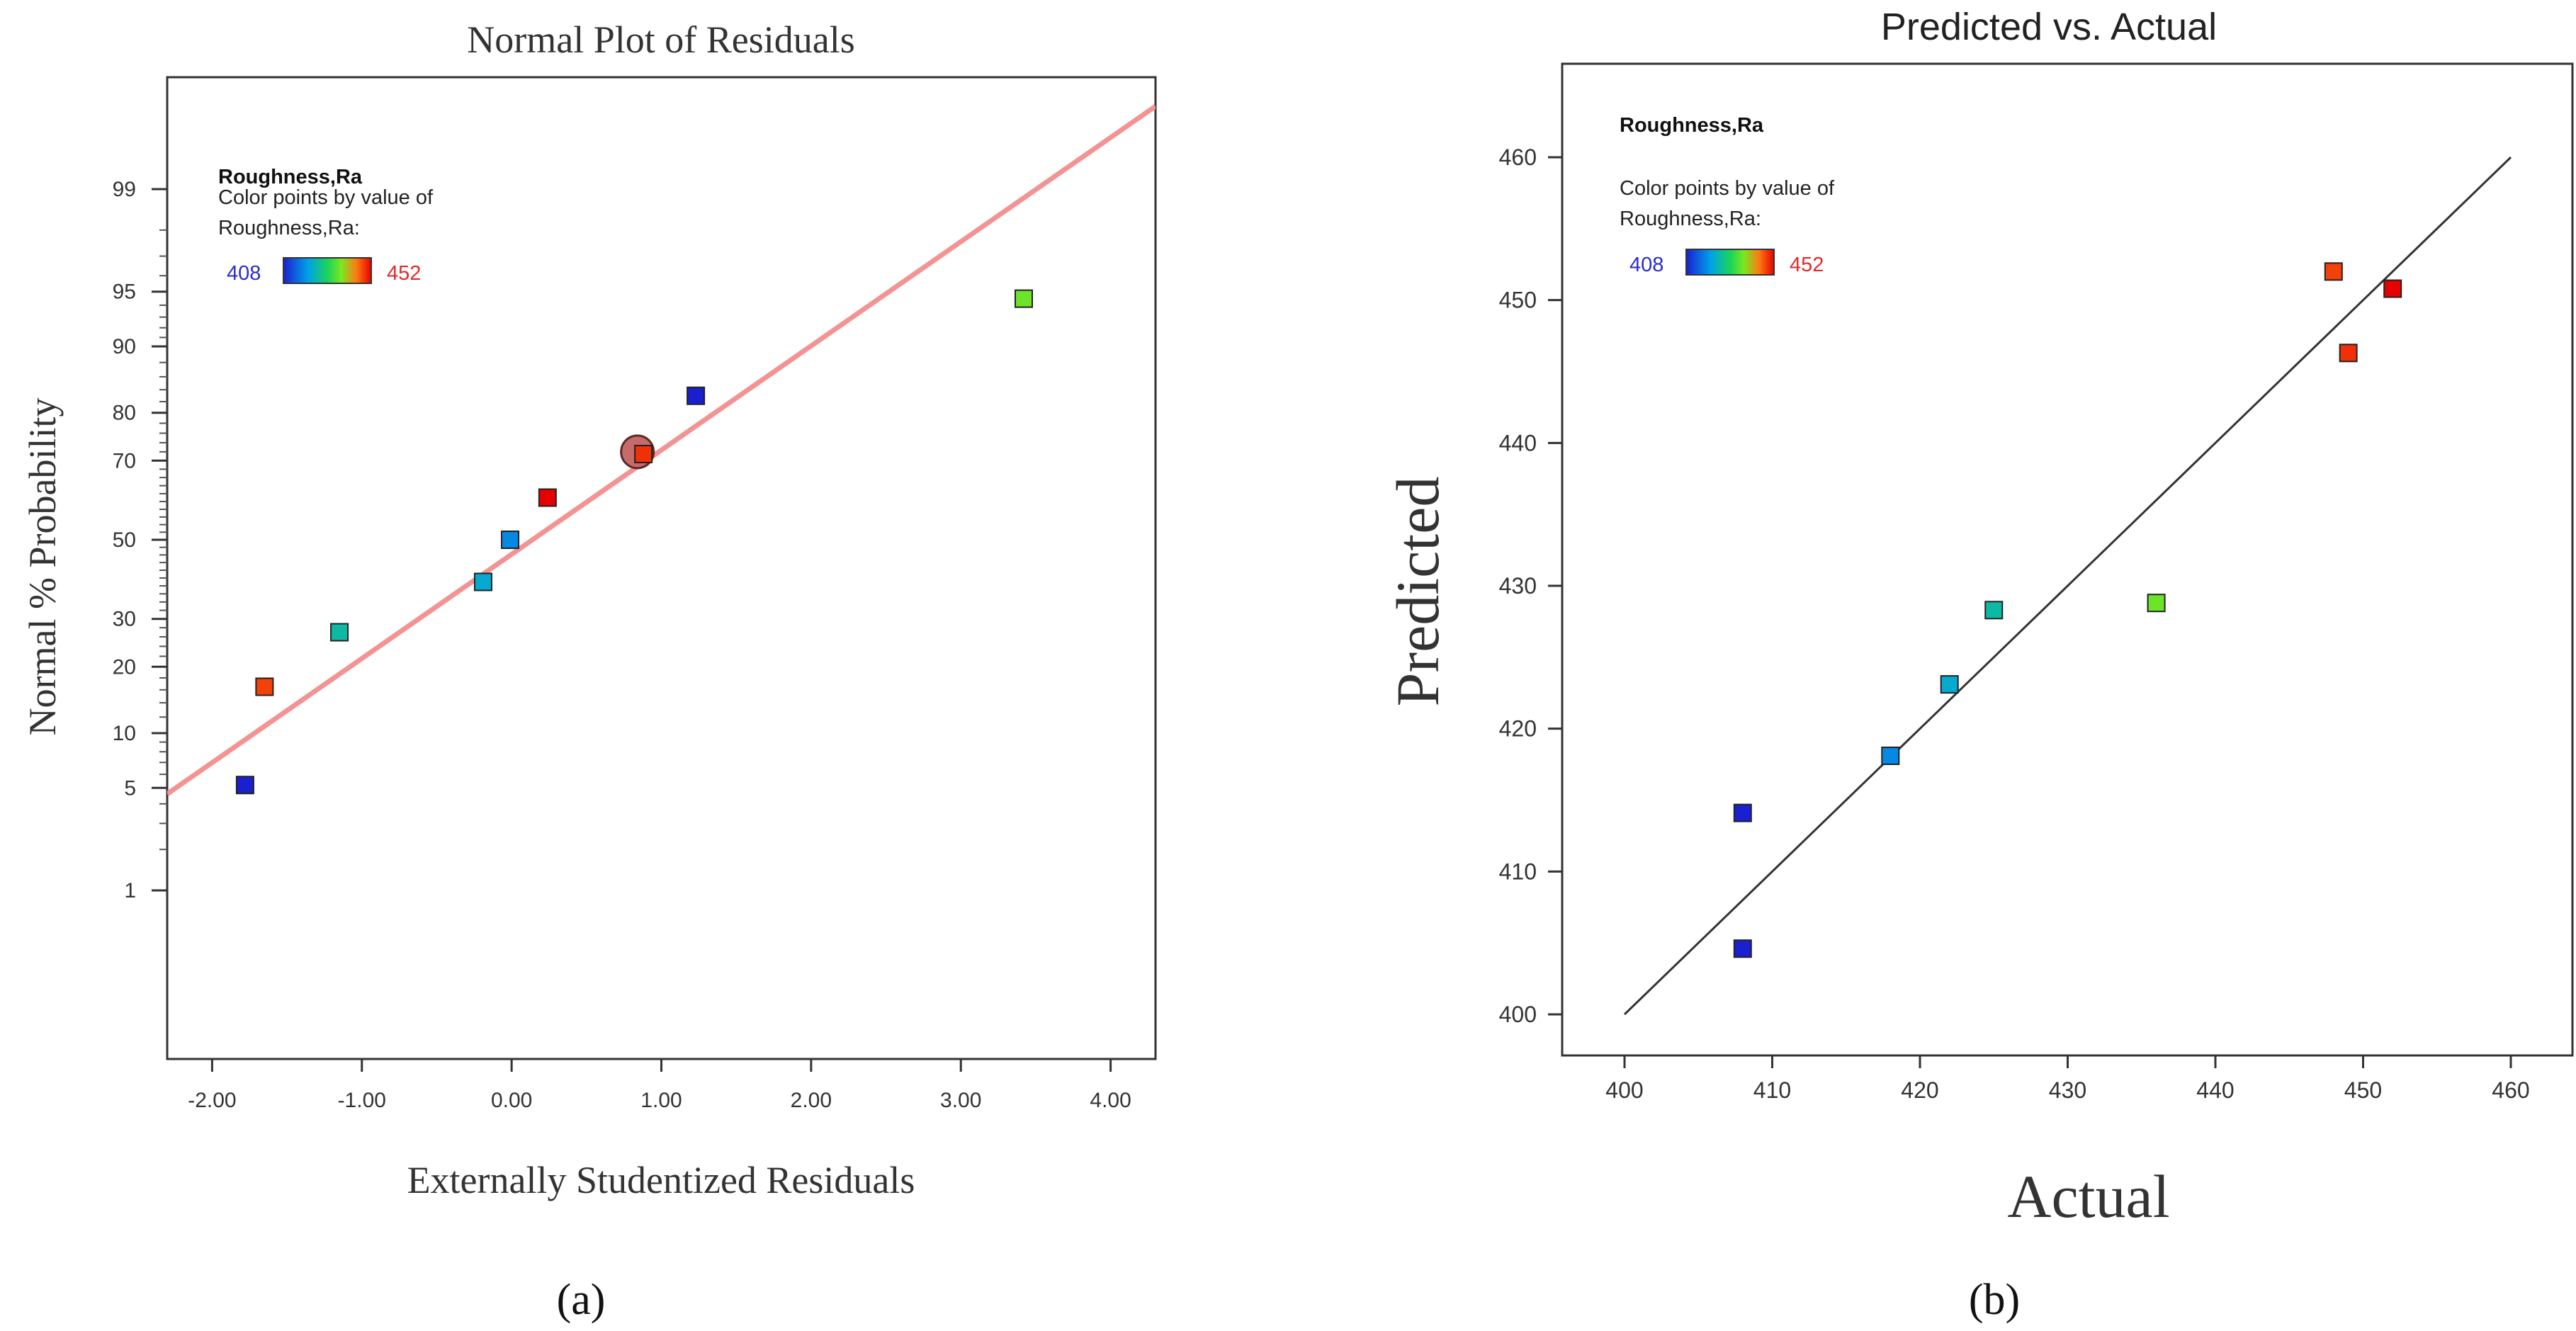 Image resolution: width=2576 pixels, height=1331 pixels. Describe the element at coordinates (1920, 1090) in the screenshot. I see `x-tick-label: 420` at that location.